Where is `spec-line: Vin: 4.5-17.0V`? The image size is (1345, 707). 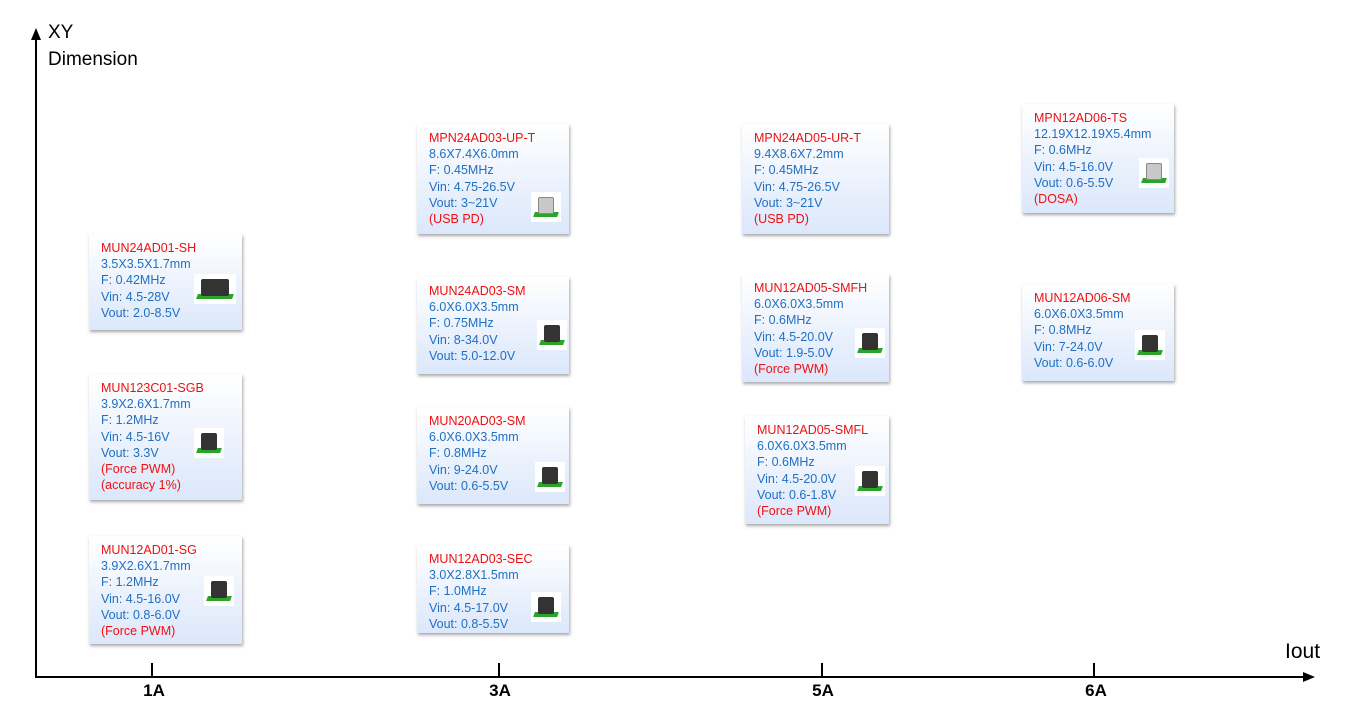
spec-line: Vin: 4.5-17.0V is located at coordinates (468, 607).